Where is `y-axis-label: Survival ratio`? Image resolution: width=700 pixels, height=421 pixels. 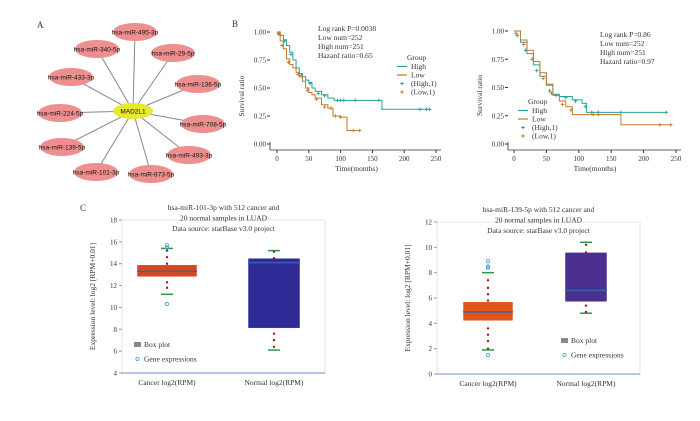 y-axis-label: Survival ratio is located at coordinates (479, 95).